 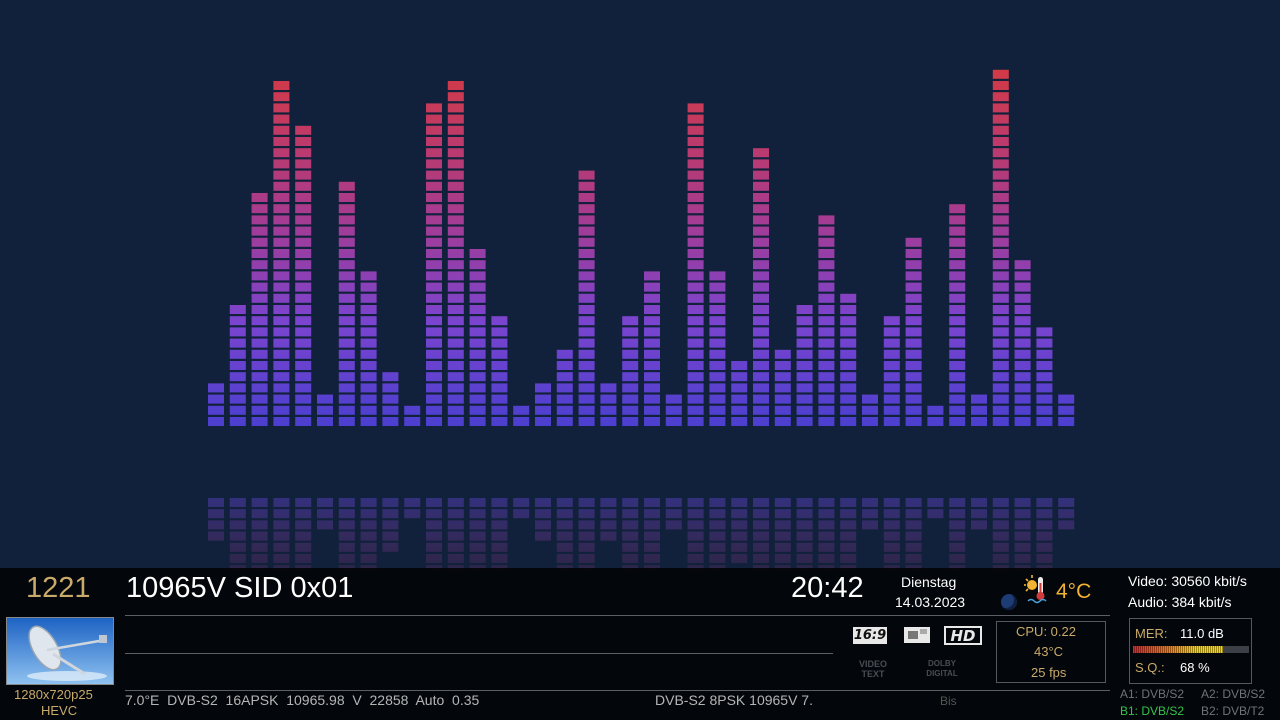 I want to click on thermometer-icon, so click(x=1035, y=589).